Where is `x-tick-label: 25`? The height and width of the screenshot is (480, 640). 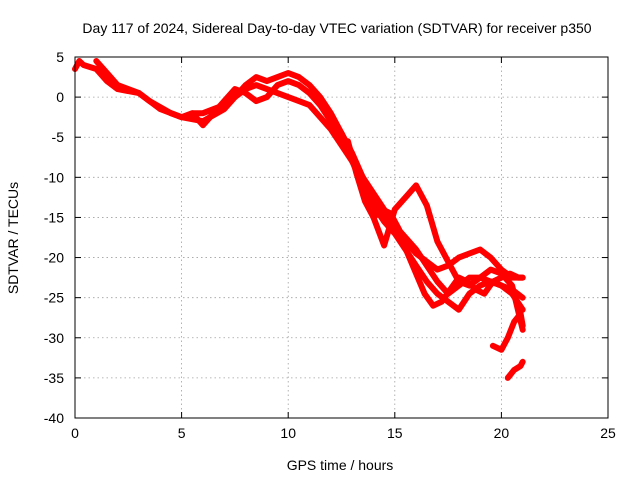
x-tick-label: 25 is located at coordinates (608, 433).